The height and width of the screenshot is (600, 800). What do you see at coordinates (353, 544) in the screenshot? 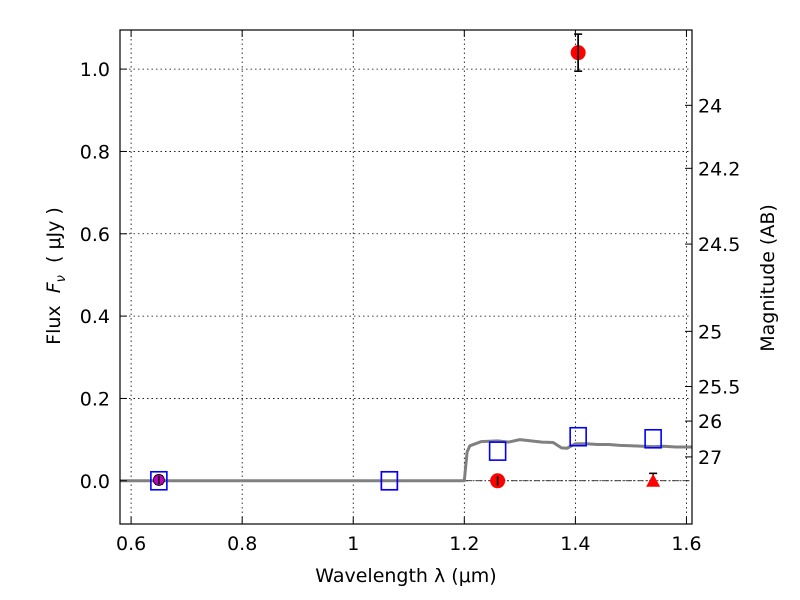
I see `x-tick-label: 1` at bounding box center [353, 544].